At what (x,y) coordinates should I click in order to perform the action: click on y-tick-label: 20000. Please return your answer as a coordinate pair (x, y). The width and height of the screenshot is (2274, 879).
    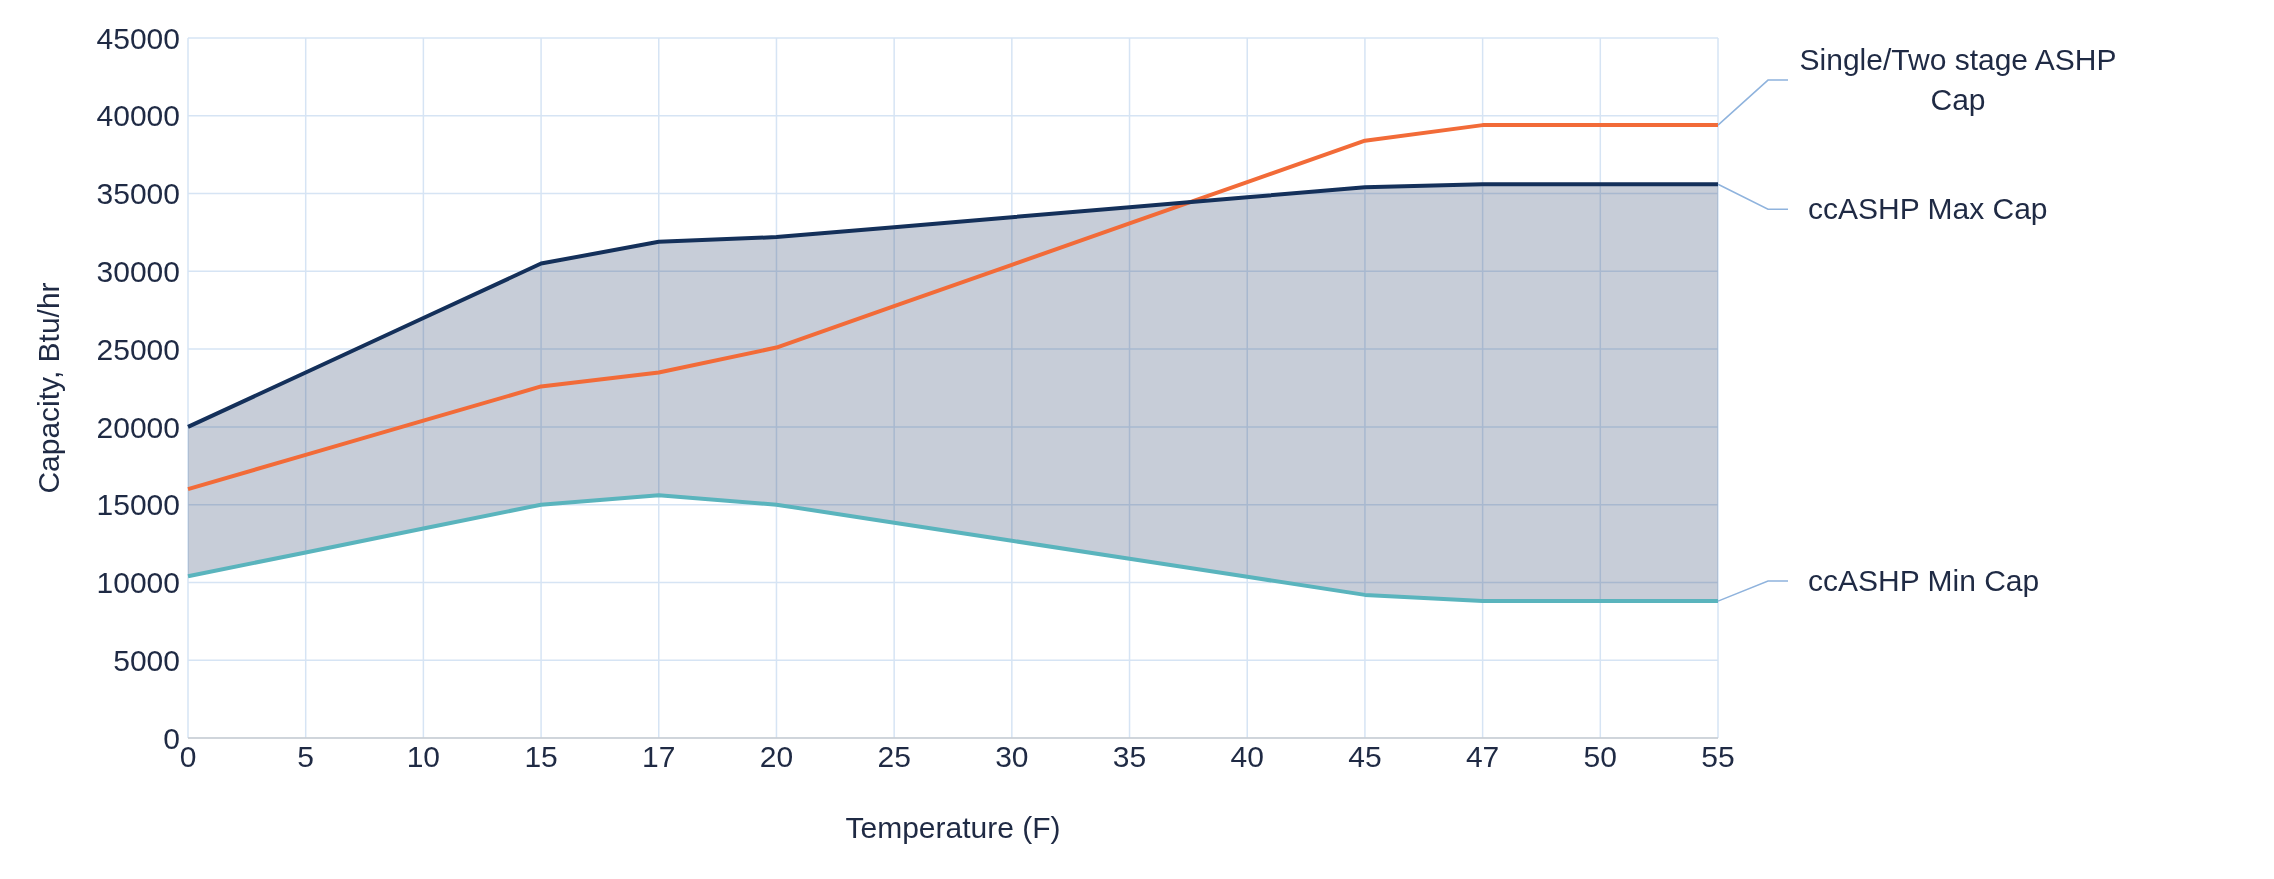
    Looking at the image, I should click on (138, 427).